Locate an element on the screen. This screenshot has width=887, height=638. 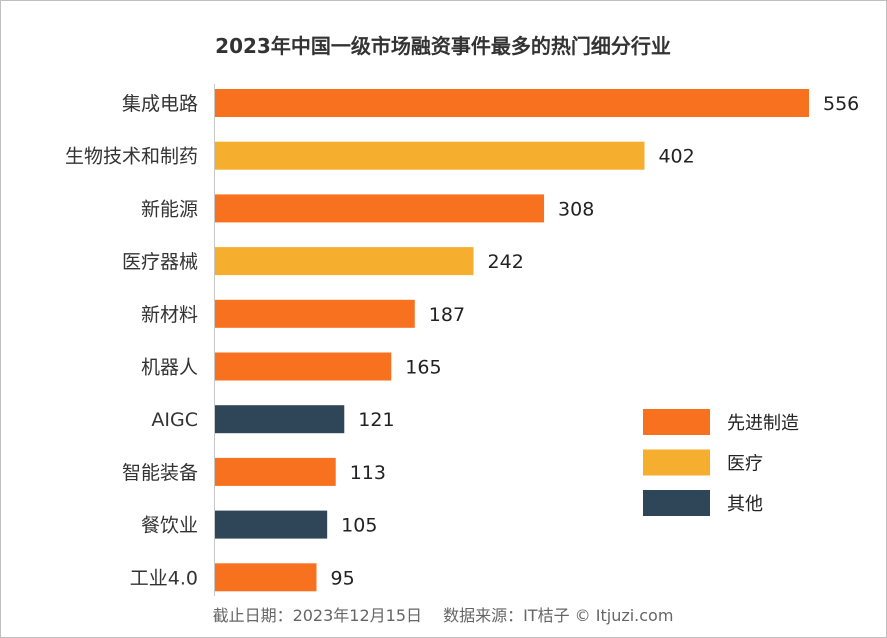
category-label: 新能源 is located at coordinates (169, 209).